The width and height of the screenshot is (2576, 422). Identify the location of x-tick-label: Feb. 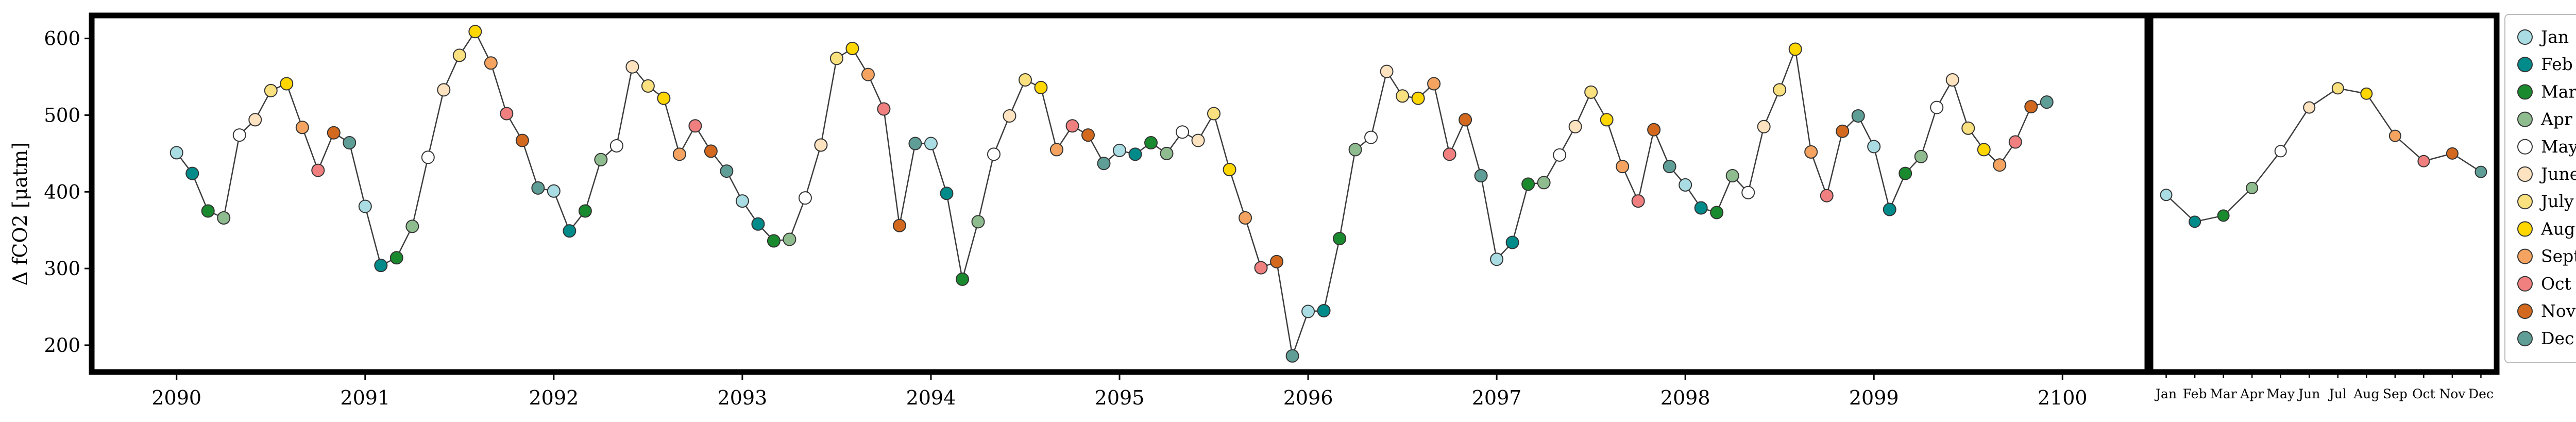
(2195, 393).